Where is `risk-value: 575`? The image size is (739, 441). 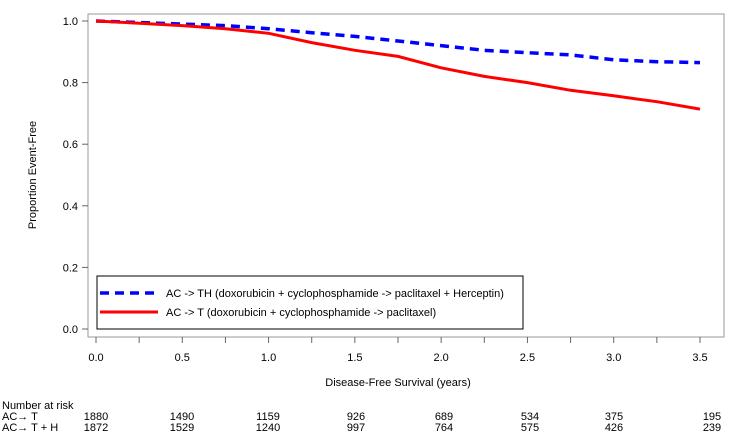 risk-value: 575 is located at coordinates (530, 428).